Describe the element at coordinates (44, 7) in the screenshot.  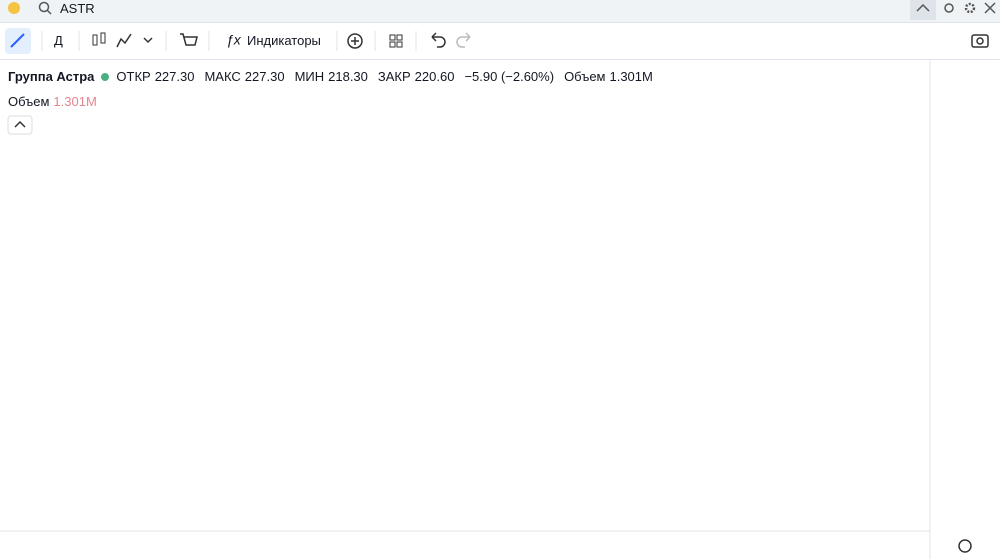
I see `search-icon` at that location.